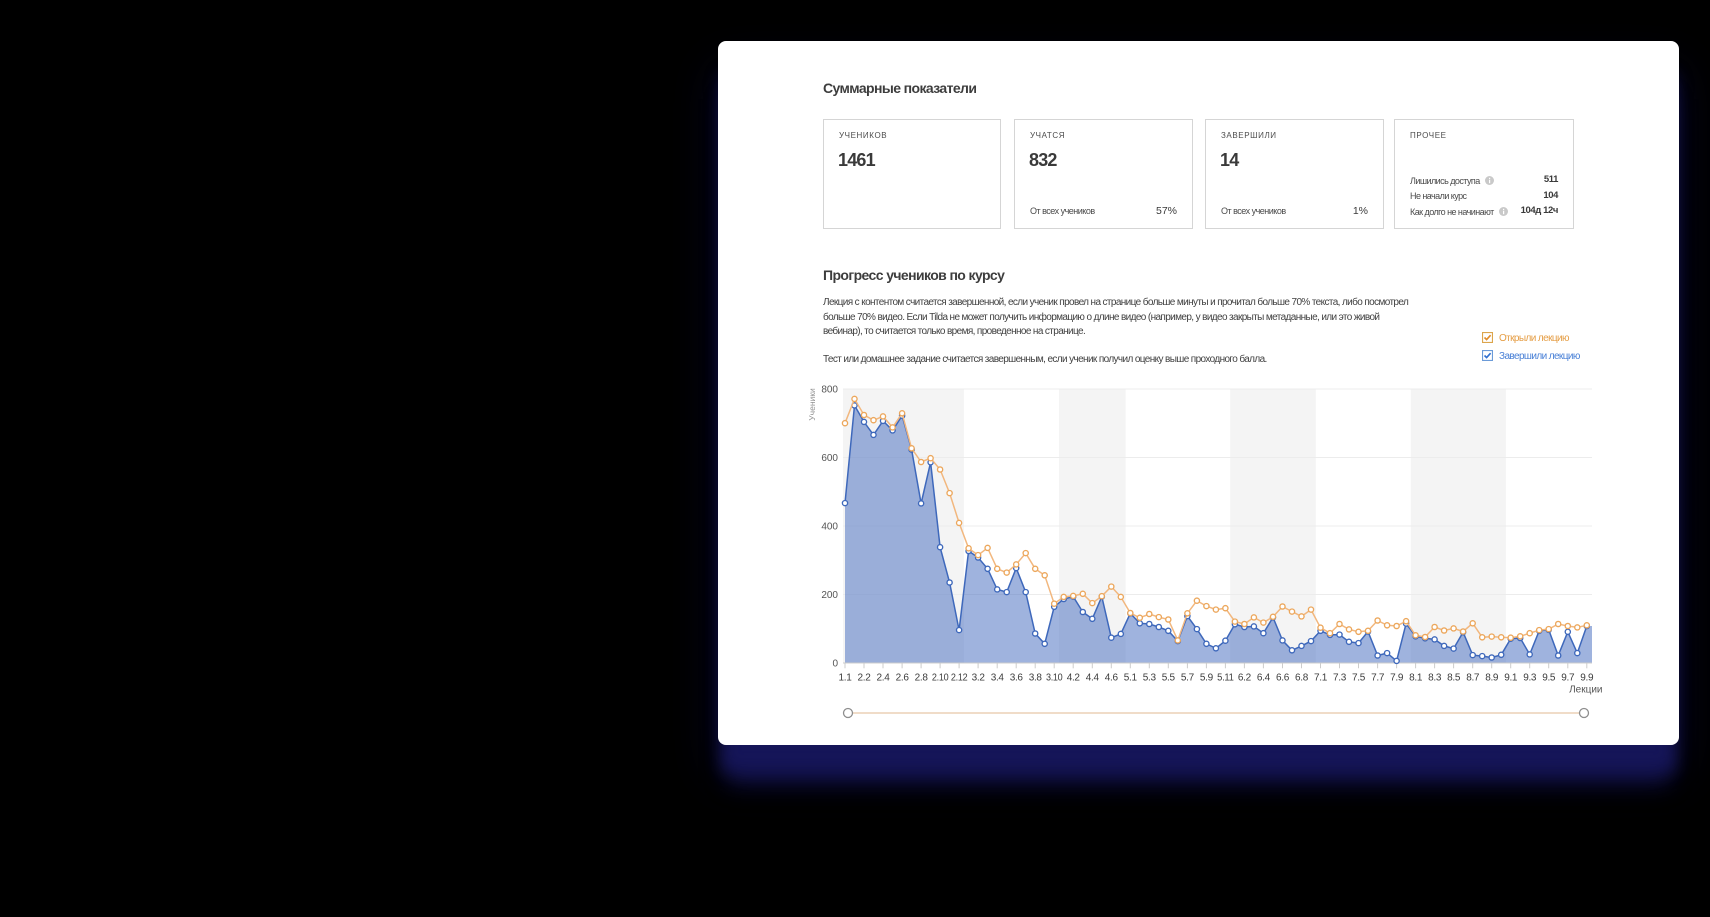 The width and height of the screenshot is (1710, 917). Describe the element at coordinates (1549, 678) in the screenshot. I see `svg-text: 9.5` at that location.